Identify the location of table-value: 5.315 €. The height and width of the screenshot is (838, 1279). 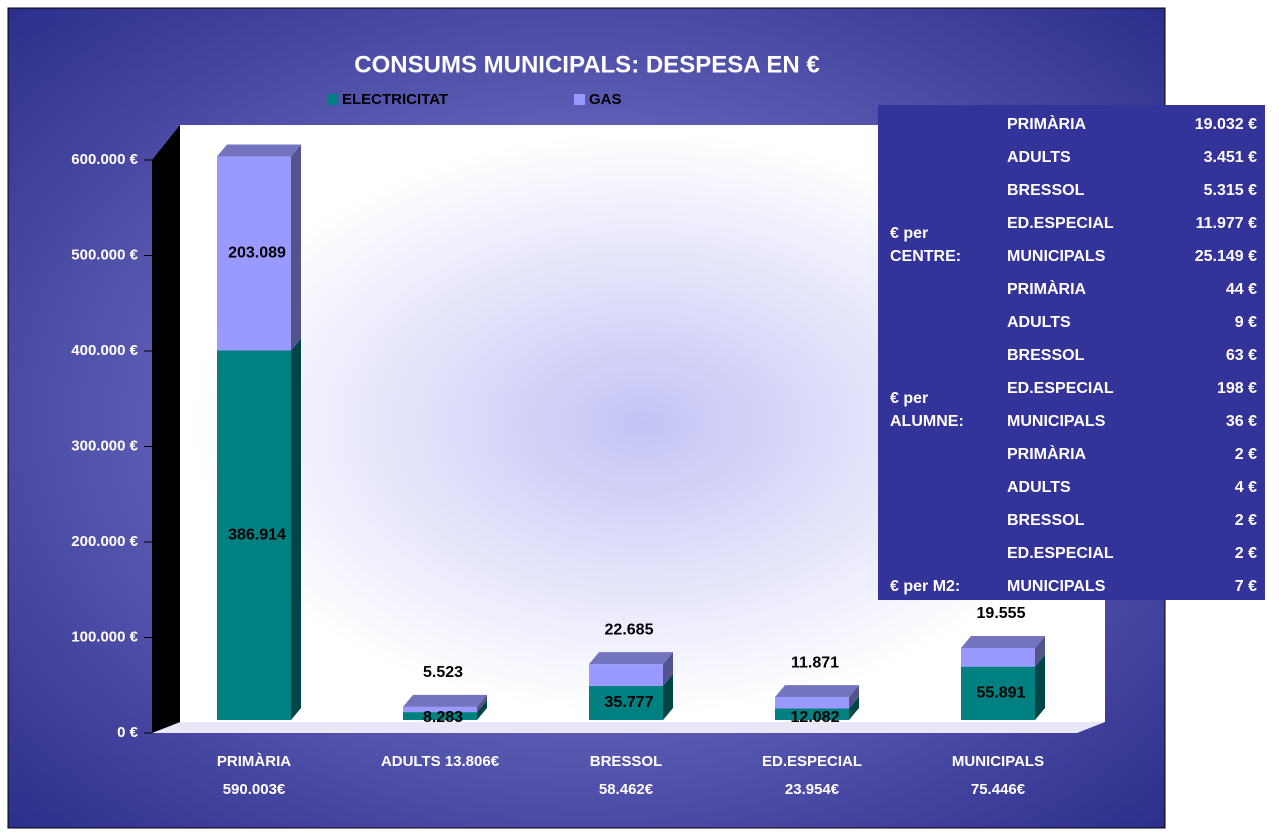
(1230, 190).